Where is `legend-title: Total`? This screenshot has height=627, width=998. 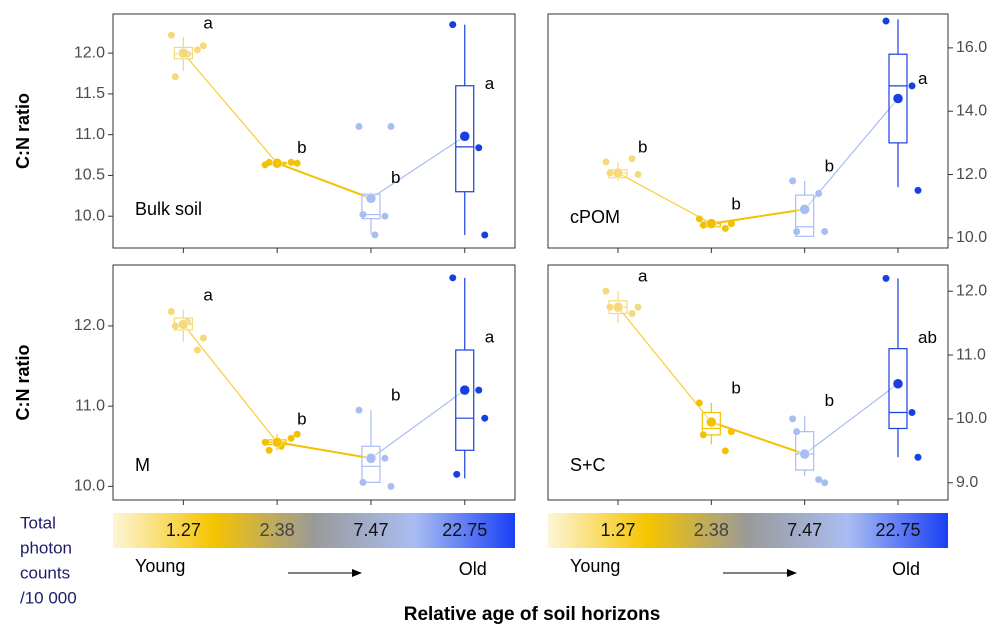
legend-title: Total is located at coordinates (38, 522).